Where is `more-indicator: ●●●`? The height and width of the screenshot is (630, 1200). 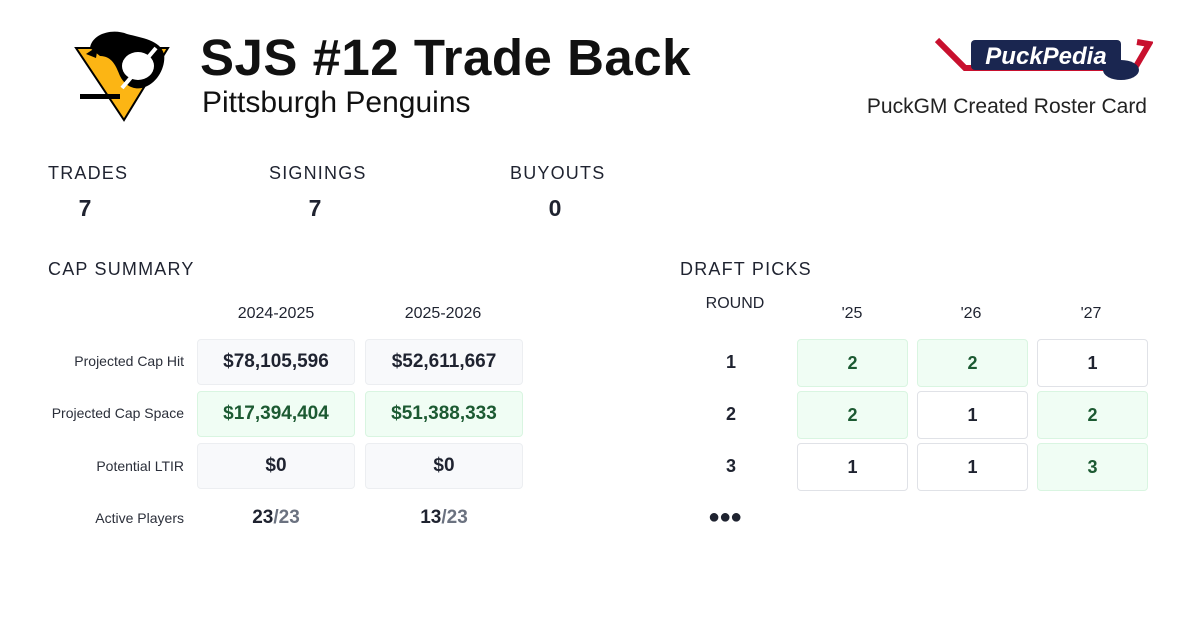
more-indicator: ●●● is located at coordinates (725, 517).